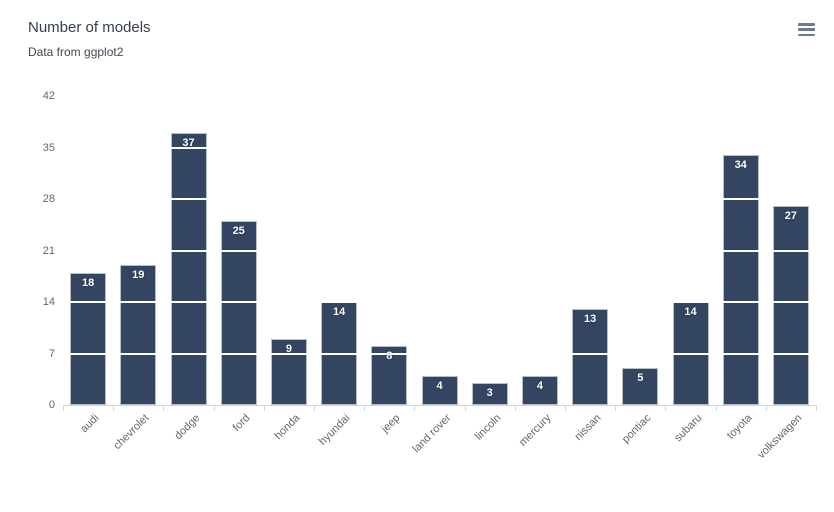  What do you see at coordinates (739, 427) in the screenshot?
I see `x-axis-label-toyota: toyota` at bounding box center [739, 427].